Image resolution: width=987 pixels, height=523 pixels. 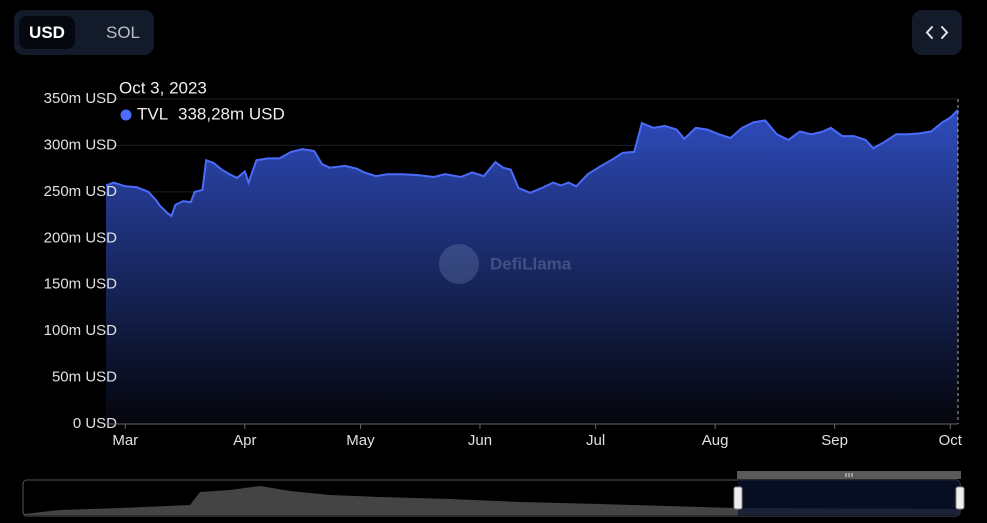 I want to click on x-tick-label: Aug, so click(x=715, y=440).